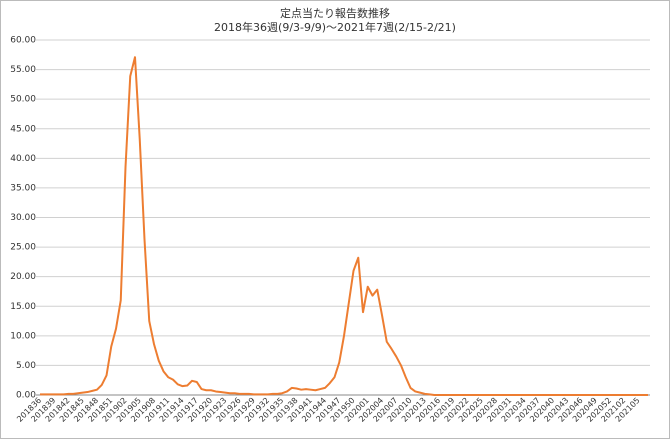  What do you see at coordinates (23, 159) in the screenshot?
I see `y-tick-label: 40.00` at bounding box center [23, 159].